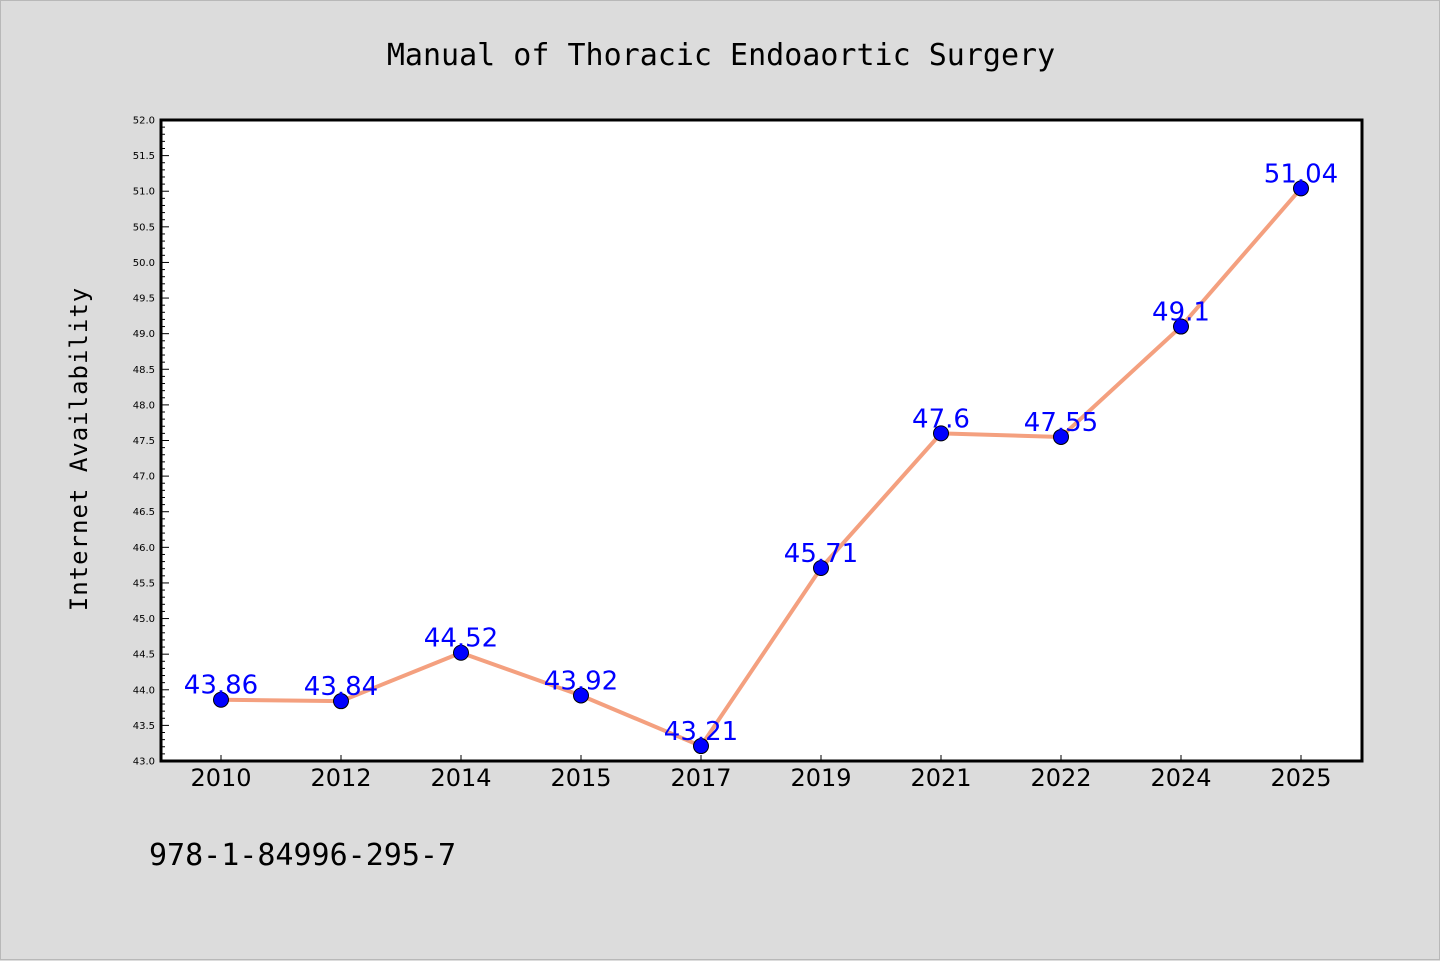  What do you see at coordinates (144, 548) in the screenshot?
I see `y-tick-label: 46.0` at bounding box center [144, 548].